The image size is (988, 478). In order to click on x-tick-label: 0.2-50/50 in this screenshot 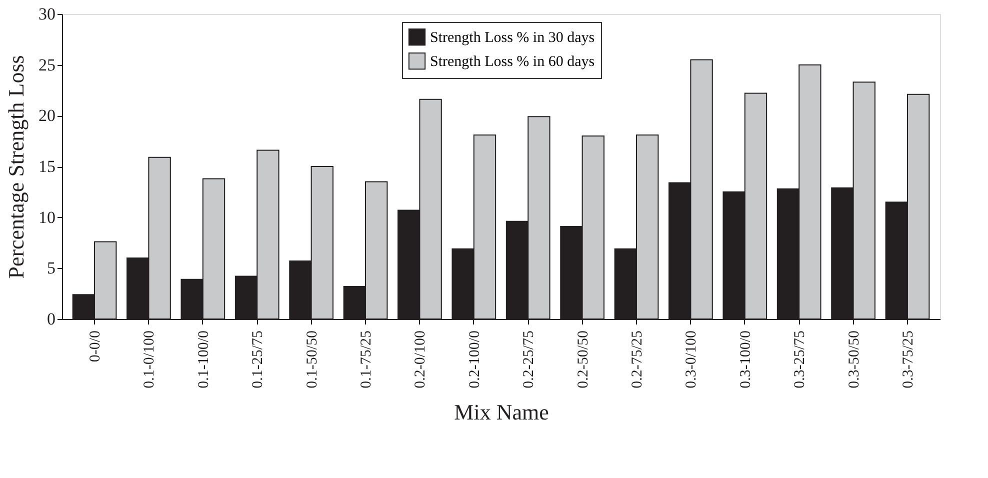, I will do `click(583, 359)`.